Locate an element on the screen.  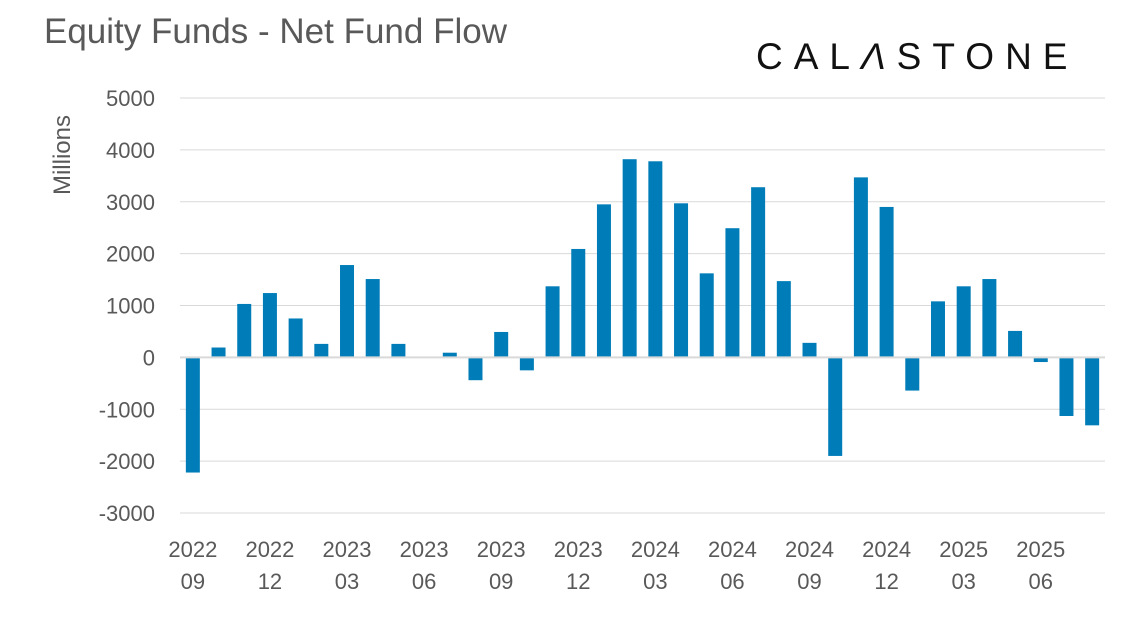
y-tick-label: -1000 is located at coordinates (127, 409).